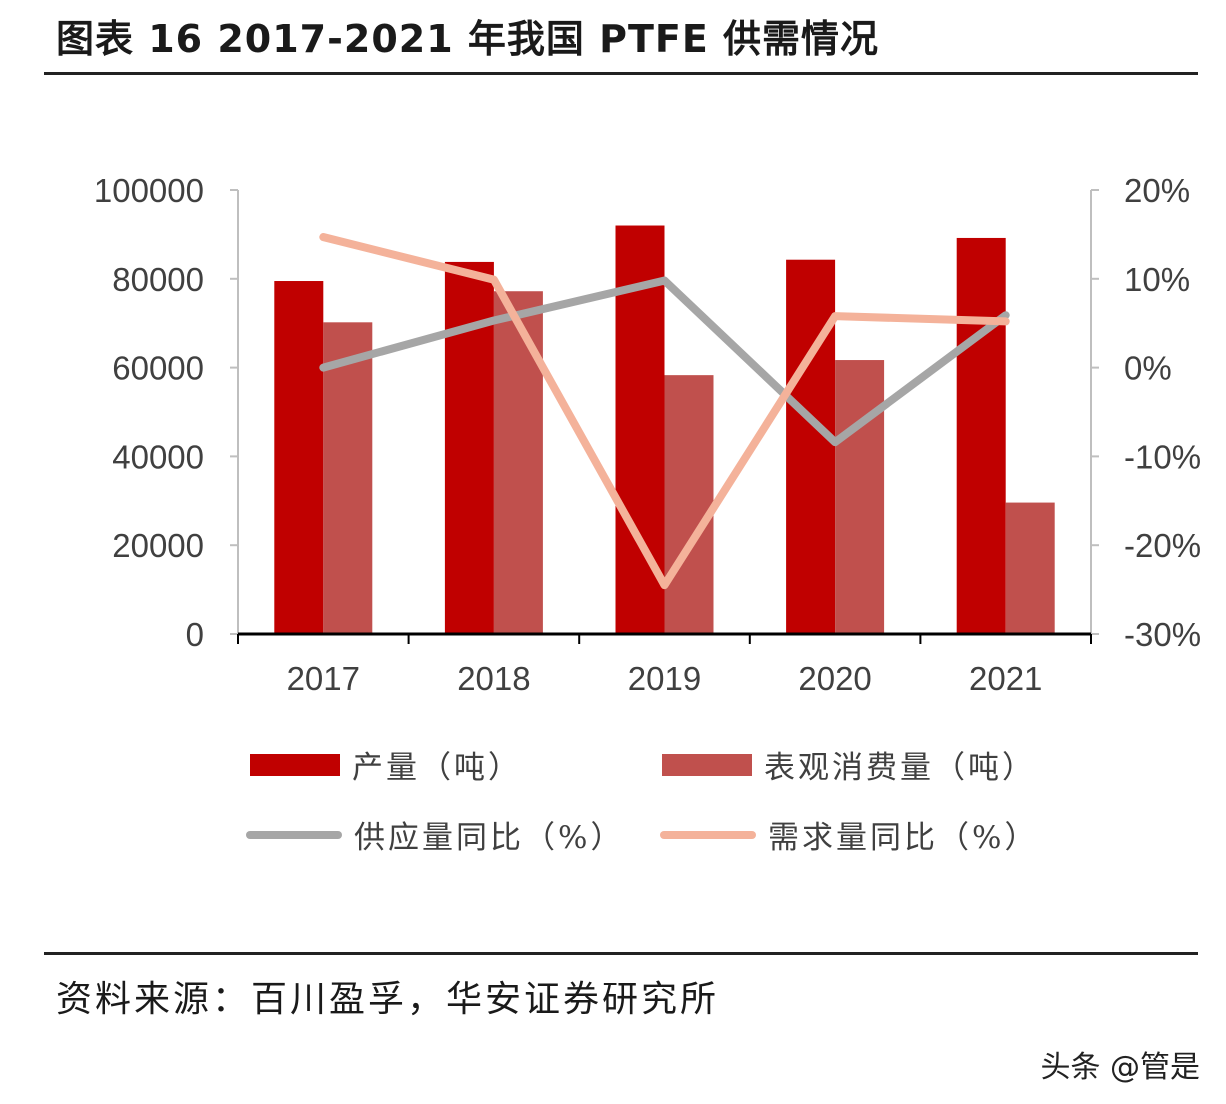 This screenshot has width=1226, height=1104. What do you see at coordinates (621, 953) in the screenshot?
I see `source-rule` at bounding box center [621, 953].